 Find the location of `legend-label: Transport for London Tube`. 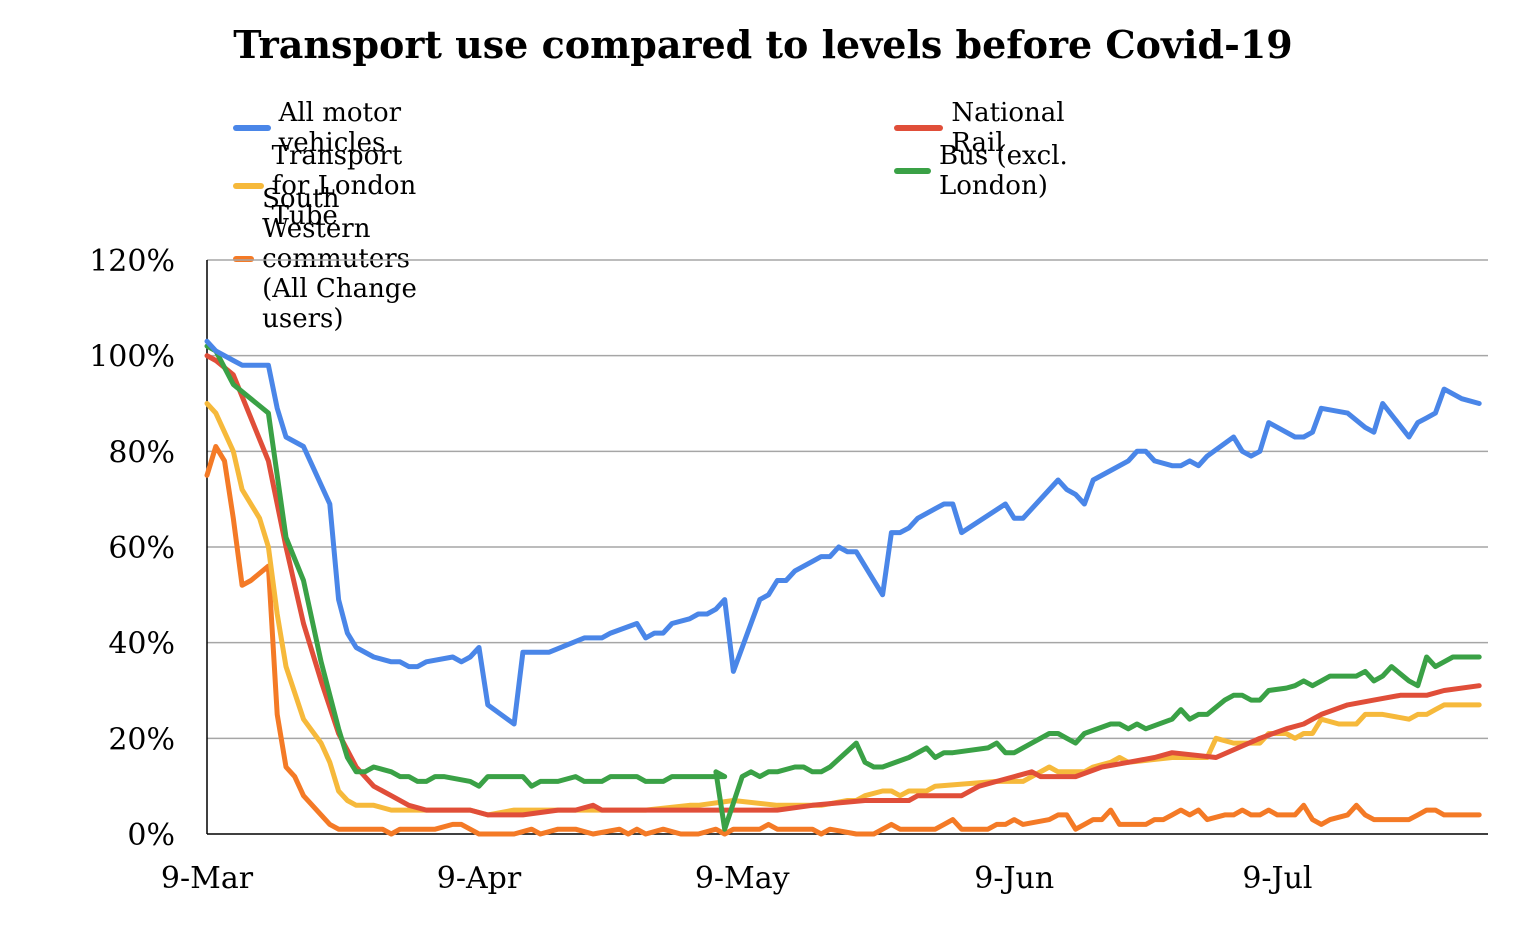

legend-label: Transport for London Tube is located at coordinates (344, 186).